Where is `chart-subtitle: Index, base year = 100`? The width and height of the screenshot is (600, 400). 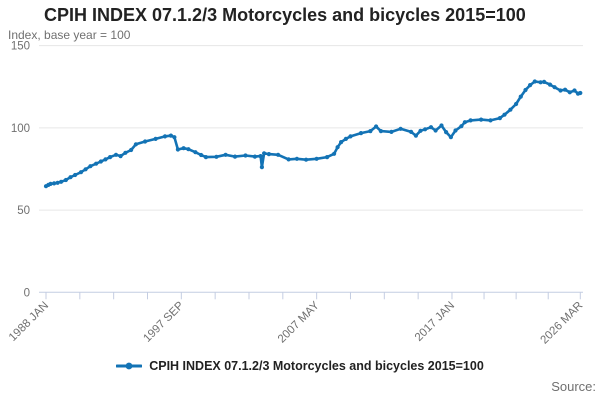 chart-subtitle: Index, base year = 100 is located at coordinates (69, 35).